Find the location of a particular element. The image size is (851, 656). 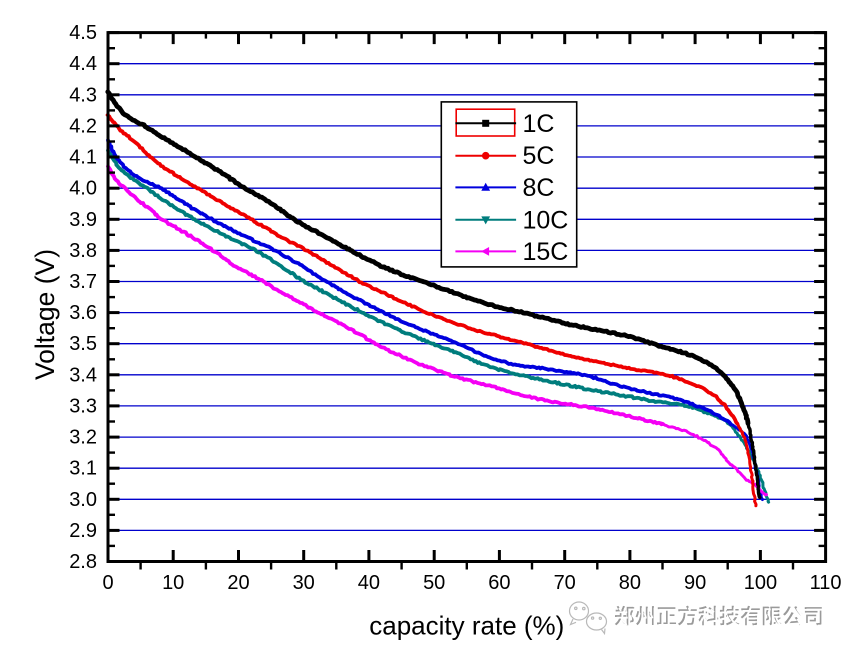

svg-text: 4.3 is located at coordinates (83, 95).